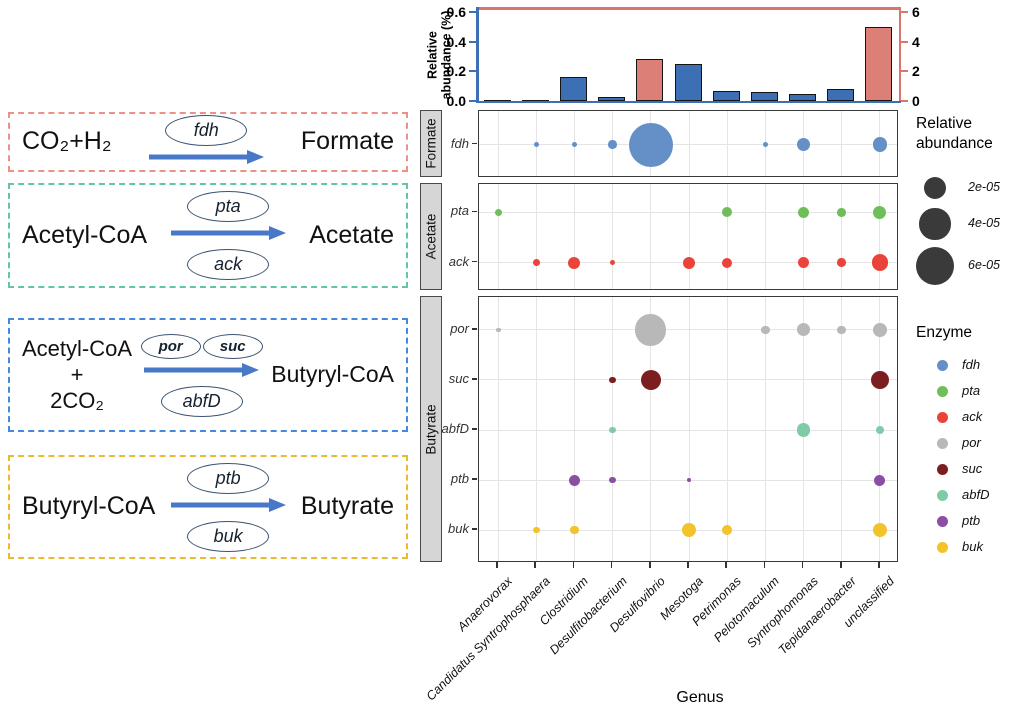 The image size is (1015, 717). I want to click on dot-fdh-Candidatus Syntrophosphaera, so click(536, 144).